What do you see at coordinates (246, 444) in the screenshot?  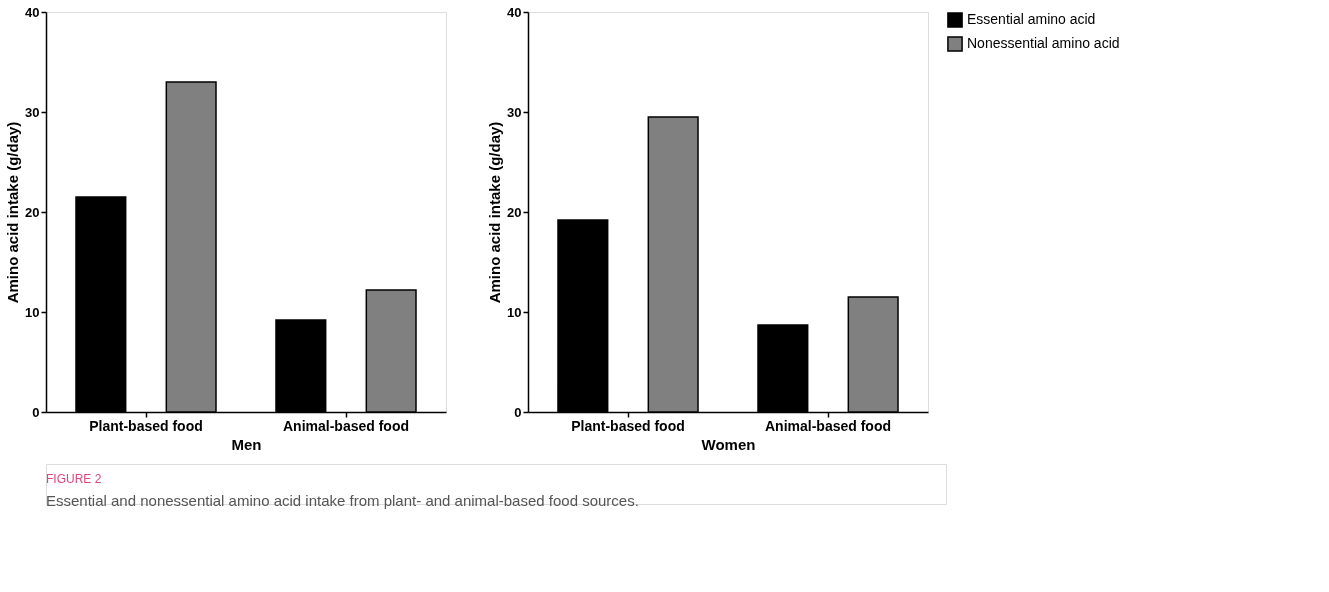 I see `x-axis-title: Men` at bounding box center [246, 444].